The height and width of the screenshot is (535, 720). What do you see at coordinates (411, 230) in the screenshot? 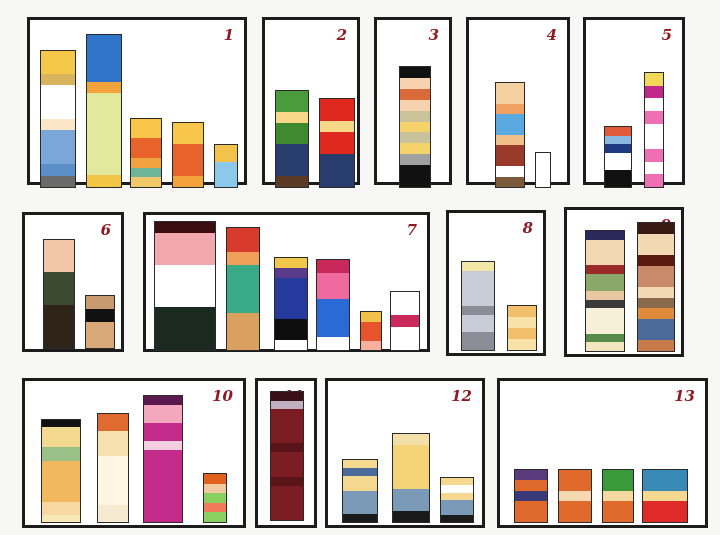
I see `panel-number: 7` at bounding box center [411, 230].